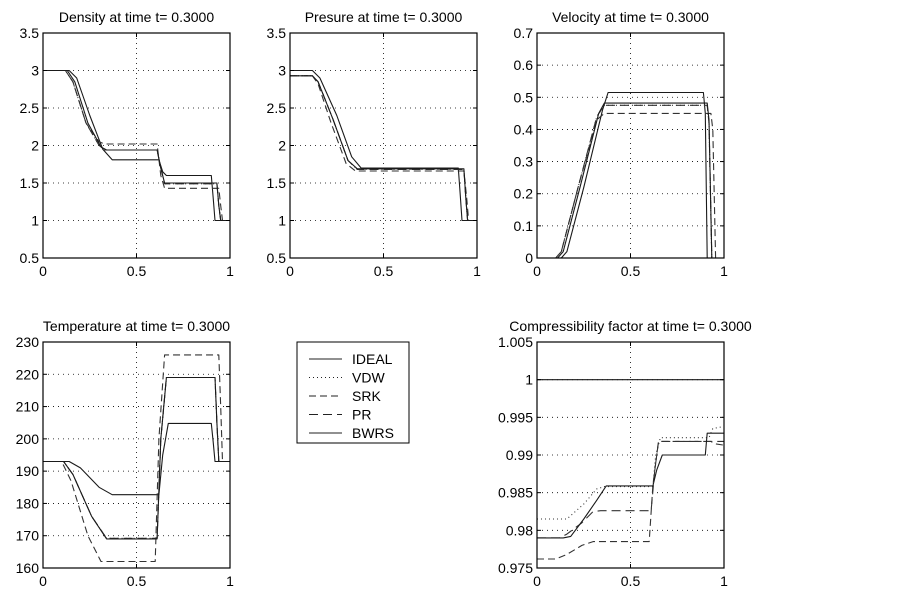  Describe the element at coordinates (366, 396) in the screenshot. I see `legend-label: SRK` at that location.